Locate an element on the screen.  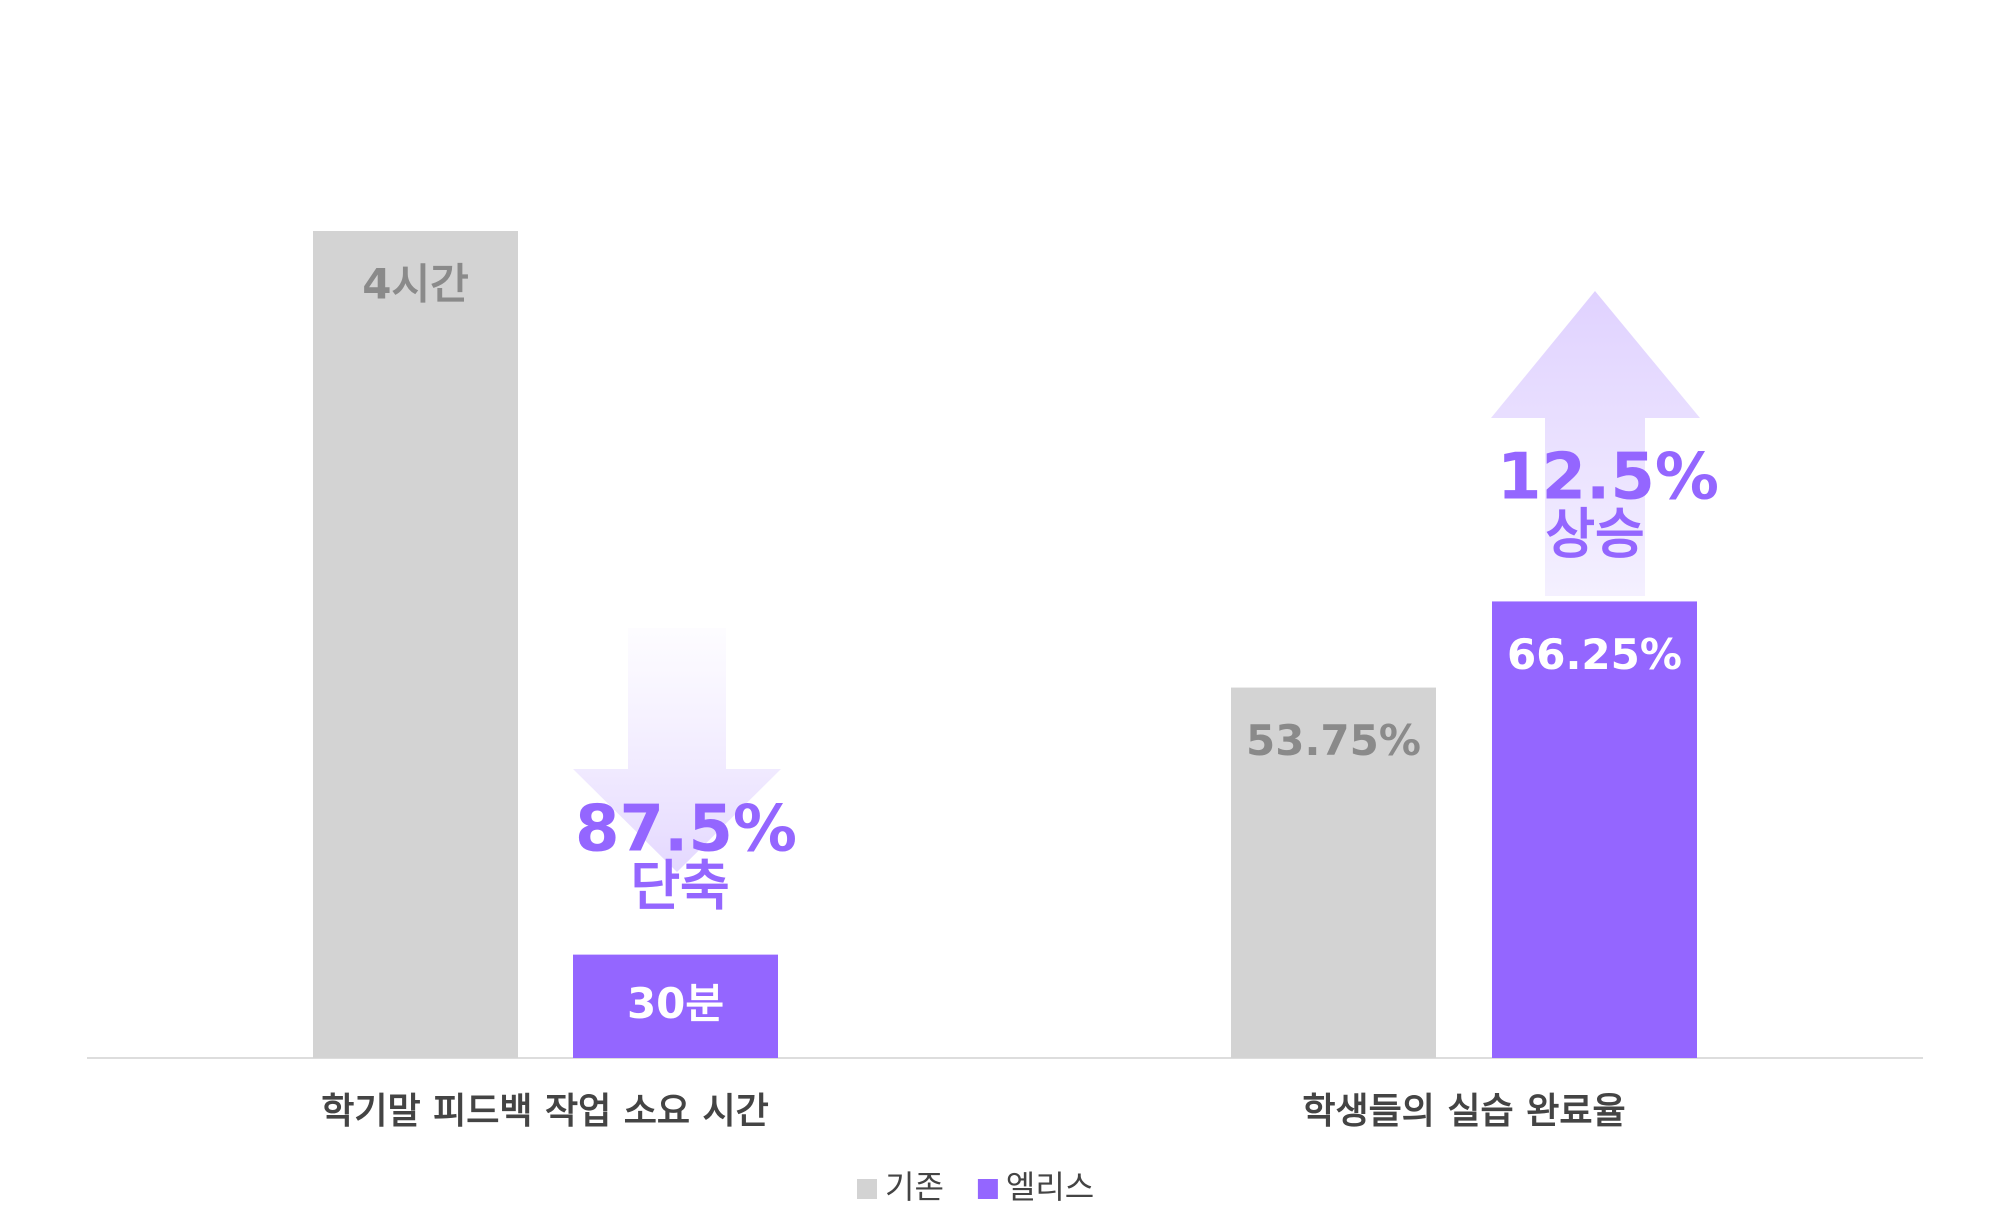
value-label: 66.25% is located at coordinates (1594, 654).